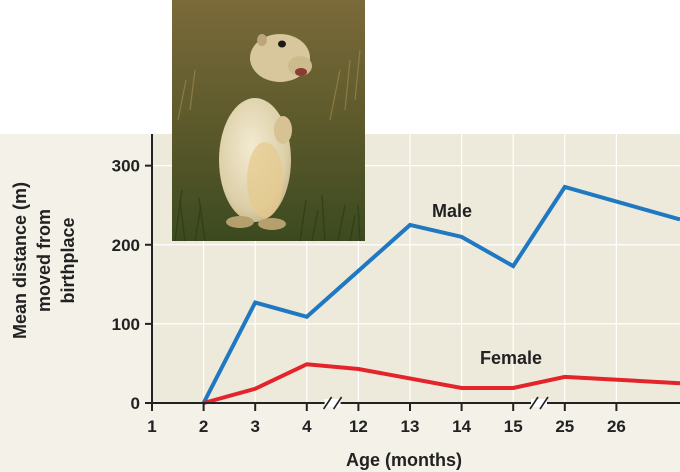 The width and height of the screenshot is (680, 472). I want to click on x-tick-label: 25, so click(564, 426).